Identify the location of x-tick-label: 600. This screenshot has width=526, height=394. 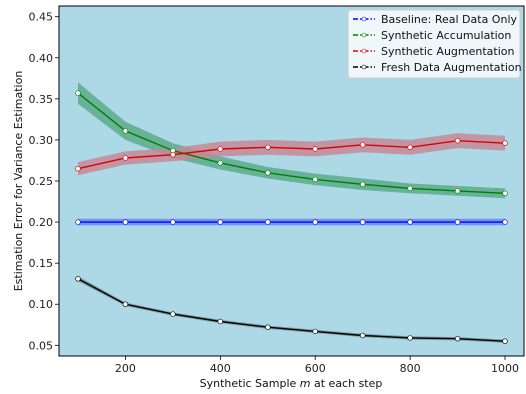
(315, 368).